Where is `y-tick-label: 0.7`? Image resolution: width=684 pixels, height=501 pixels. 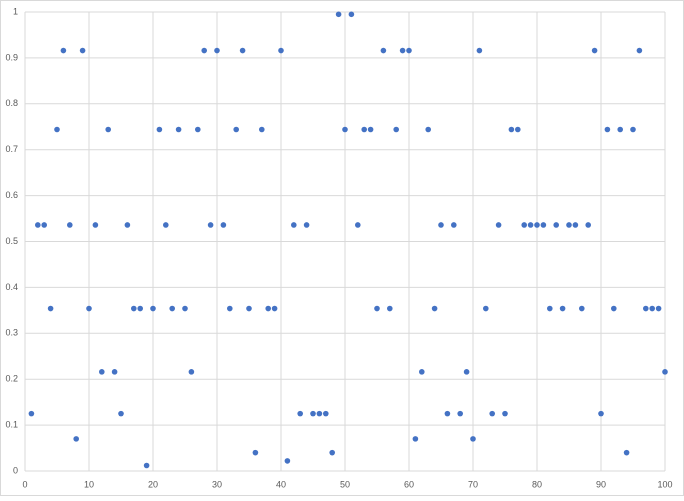 y-tick-label: 0.7 is located at coordinates (11, 149).